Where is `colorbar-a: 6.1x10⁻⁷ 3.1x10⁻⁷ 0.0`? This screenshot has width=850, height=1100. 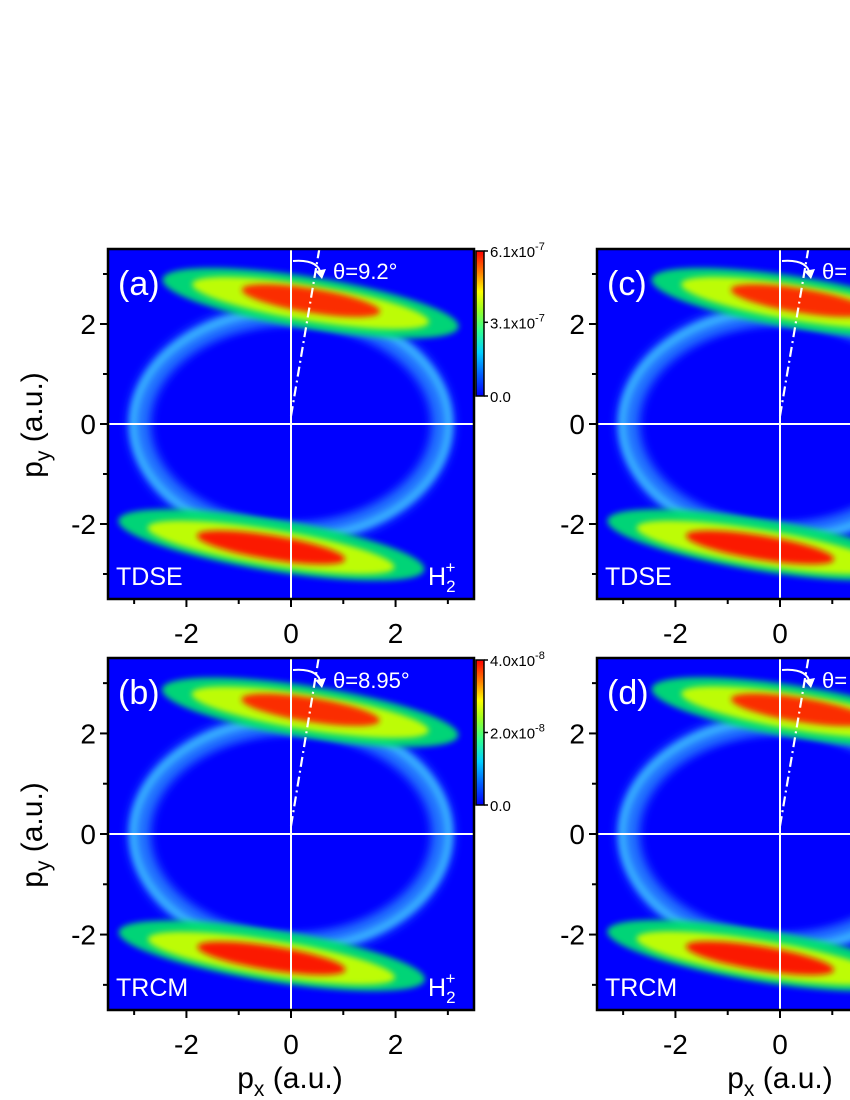
colorbar-a: 6.1x10⁻⁷ 3.1x10⁻⁷ 0.0 is located at coordinates (510, 323).